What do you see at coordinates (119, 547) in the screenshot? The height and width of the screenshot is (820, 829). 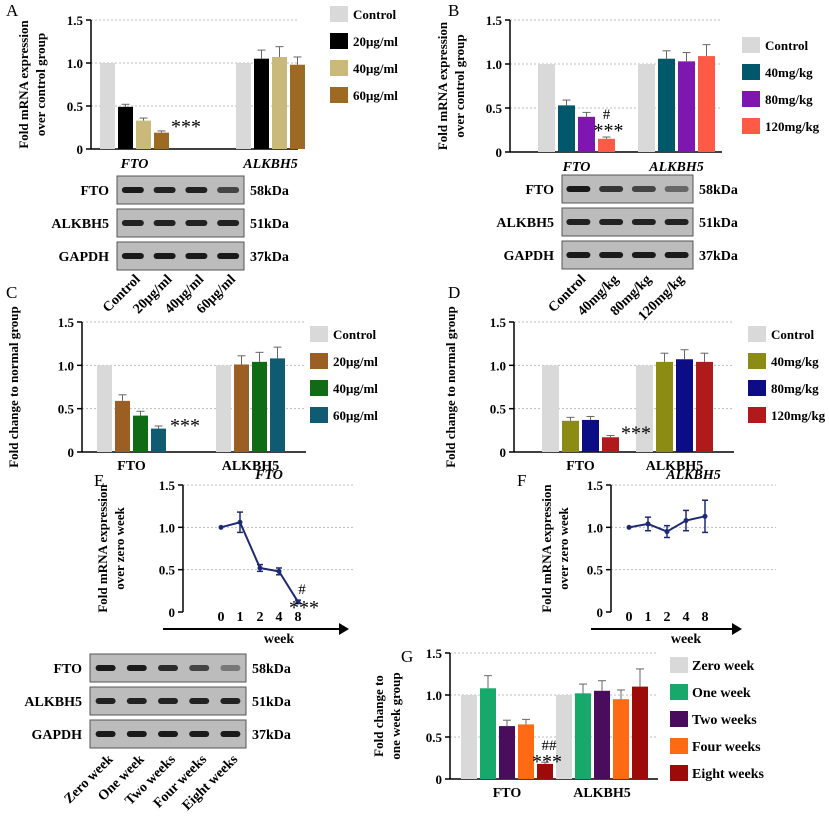 I see `y-axis-label: over zero week` at bounding box center [119, 547].